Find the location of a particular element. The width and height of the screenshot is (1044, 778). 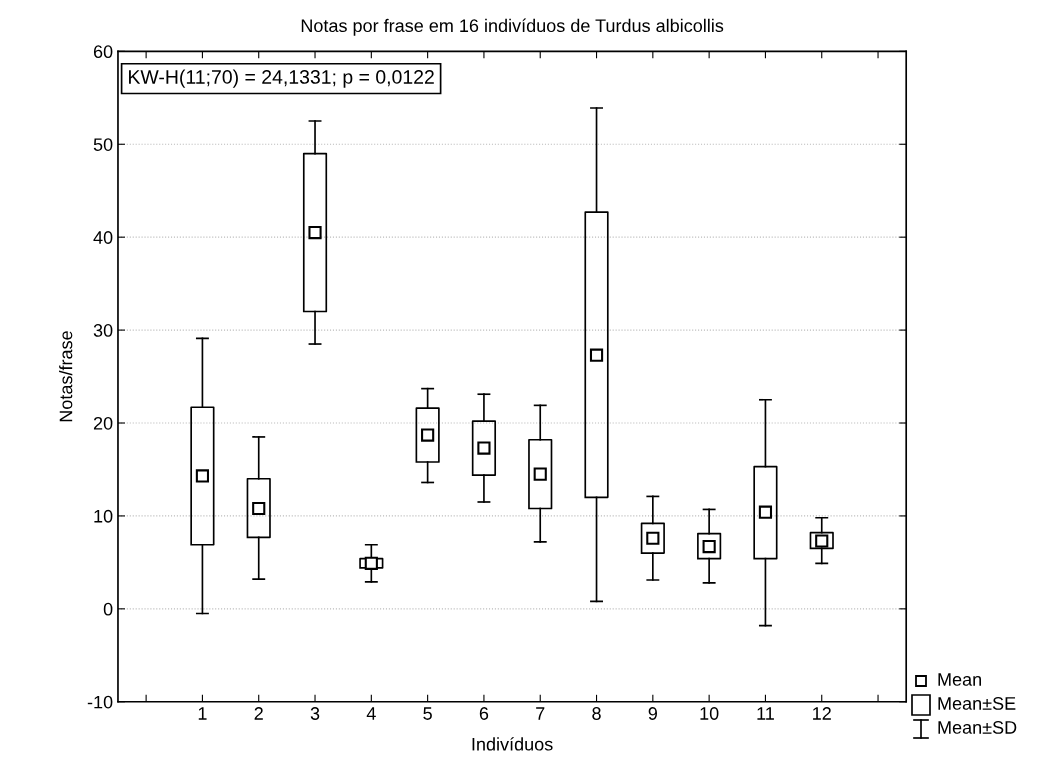

y-tick-label: 50 is located at coordinates (103, 144).